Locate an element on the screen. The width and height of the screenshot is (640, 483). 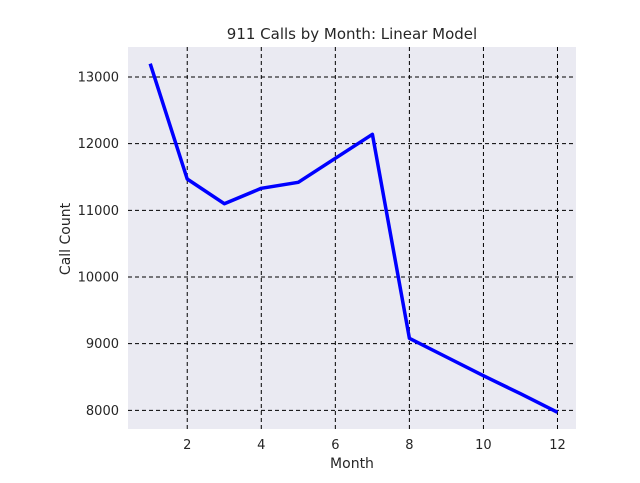
x-tick-label: 12 is located at coordinates (557, 445).